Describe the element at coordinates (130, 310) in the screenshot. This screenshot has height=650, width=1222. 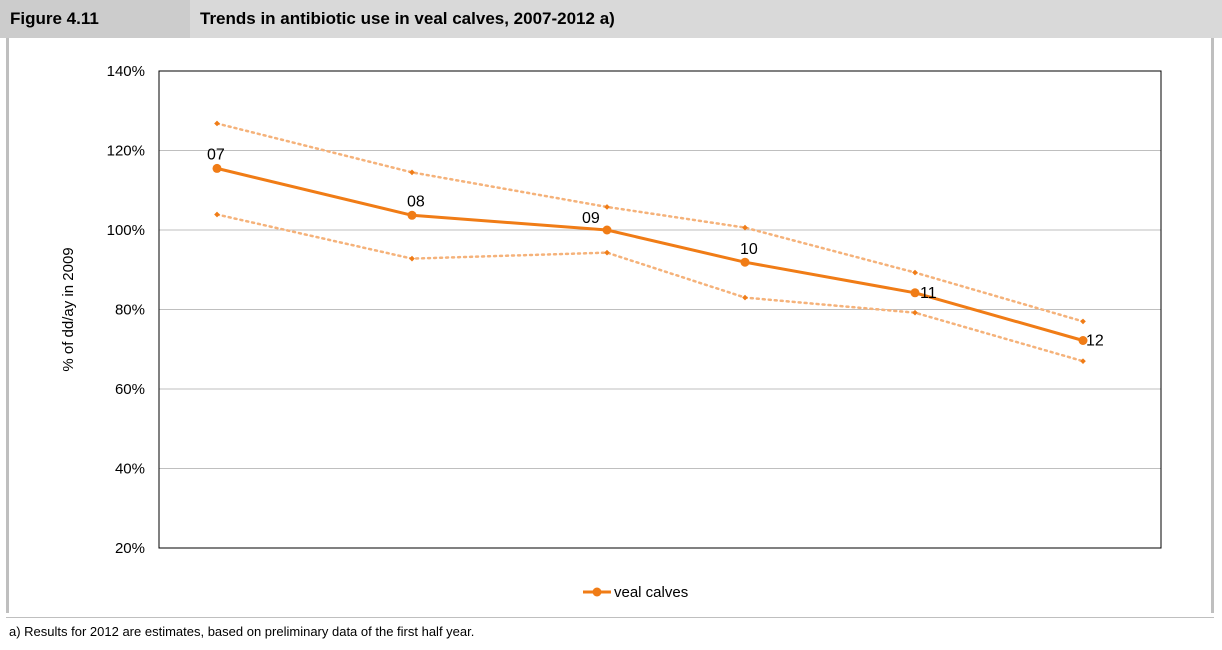
I see `y-tick-label: 80%` at that location.